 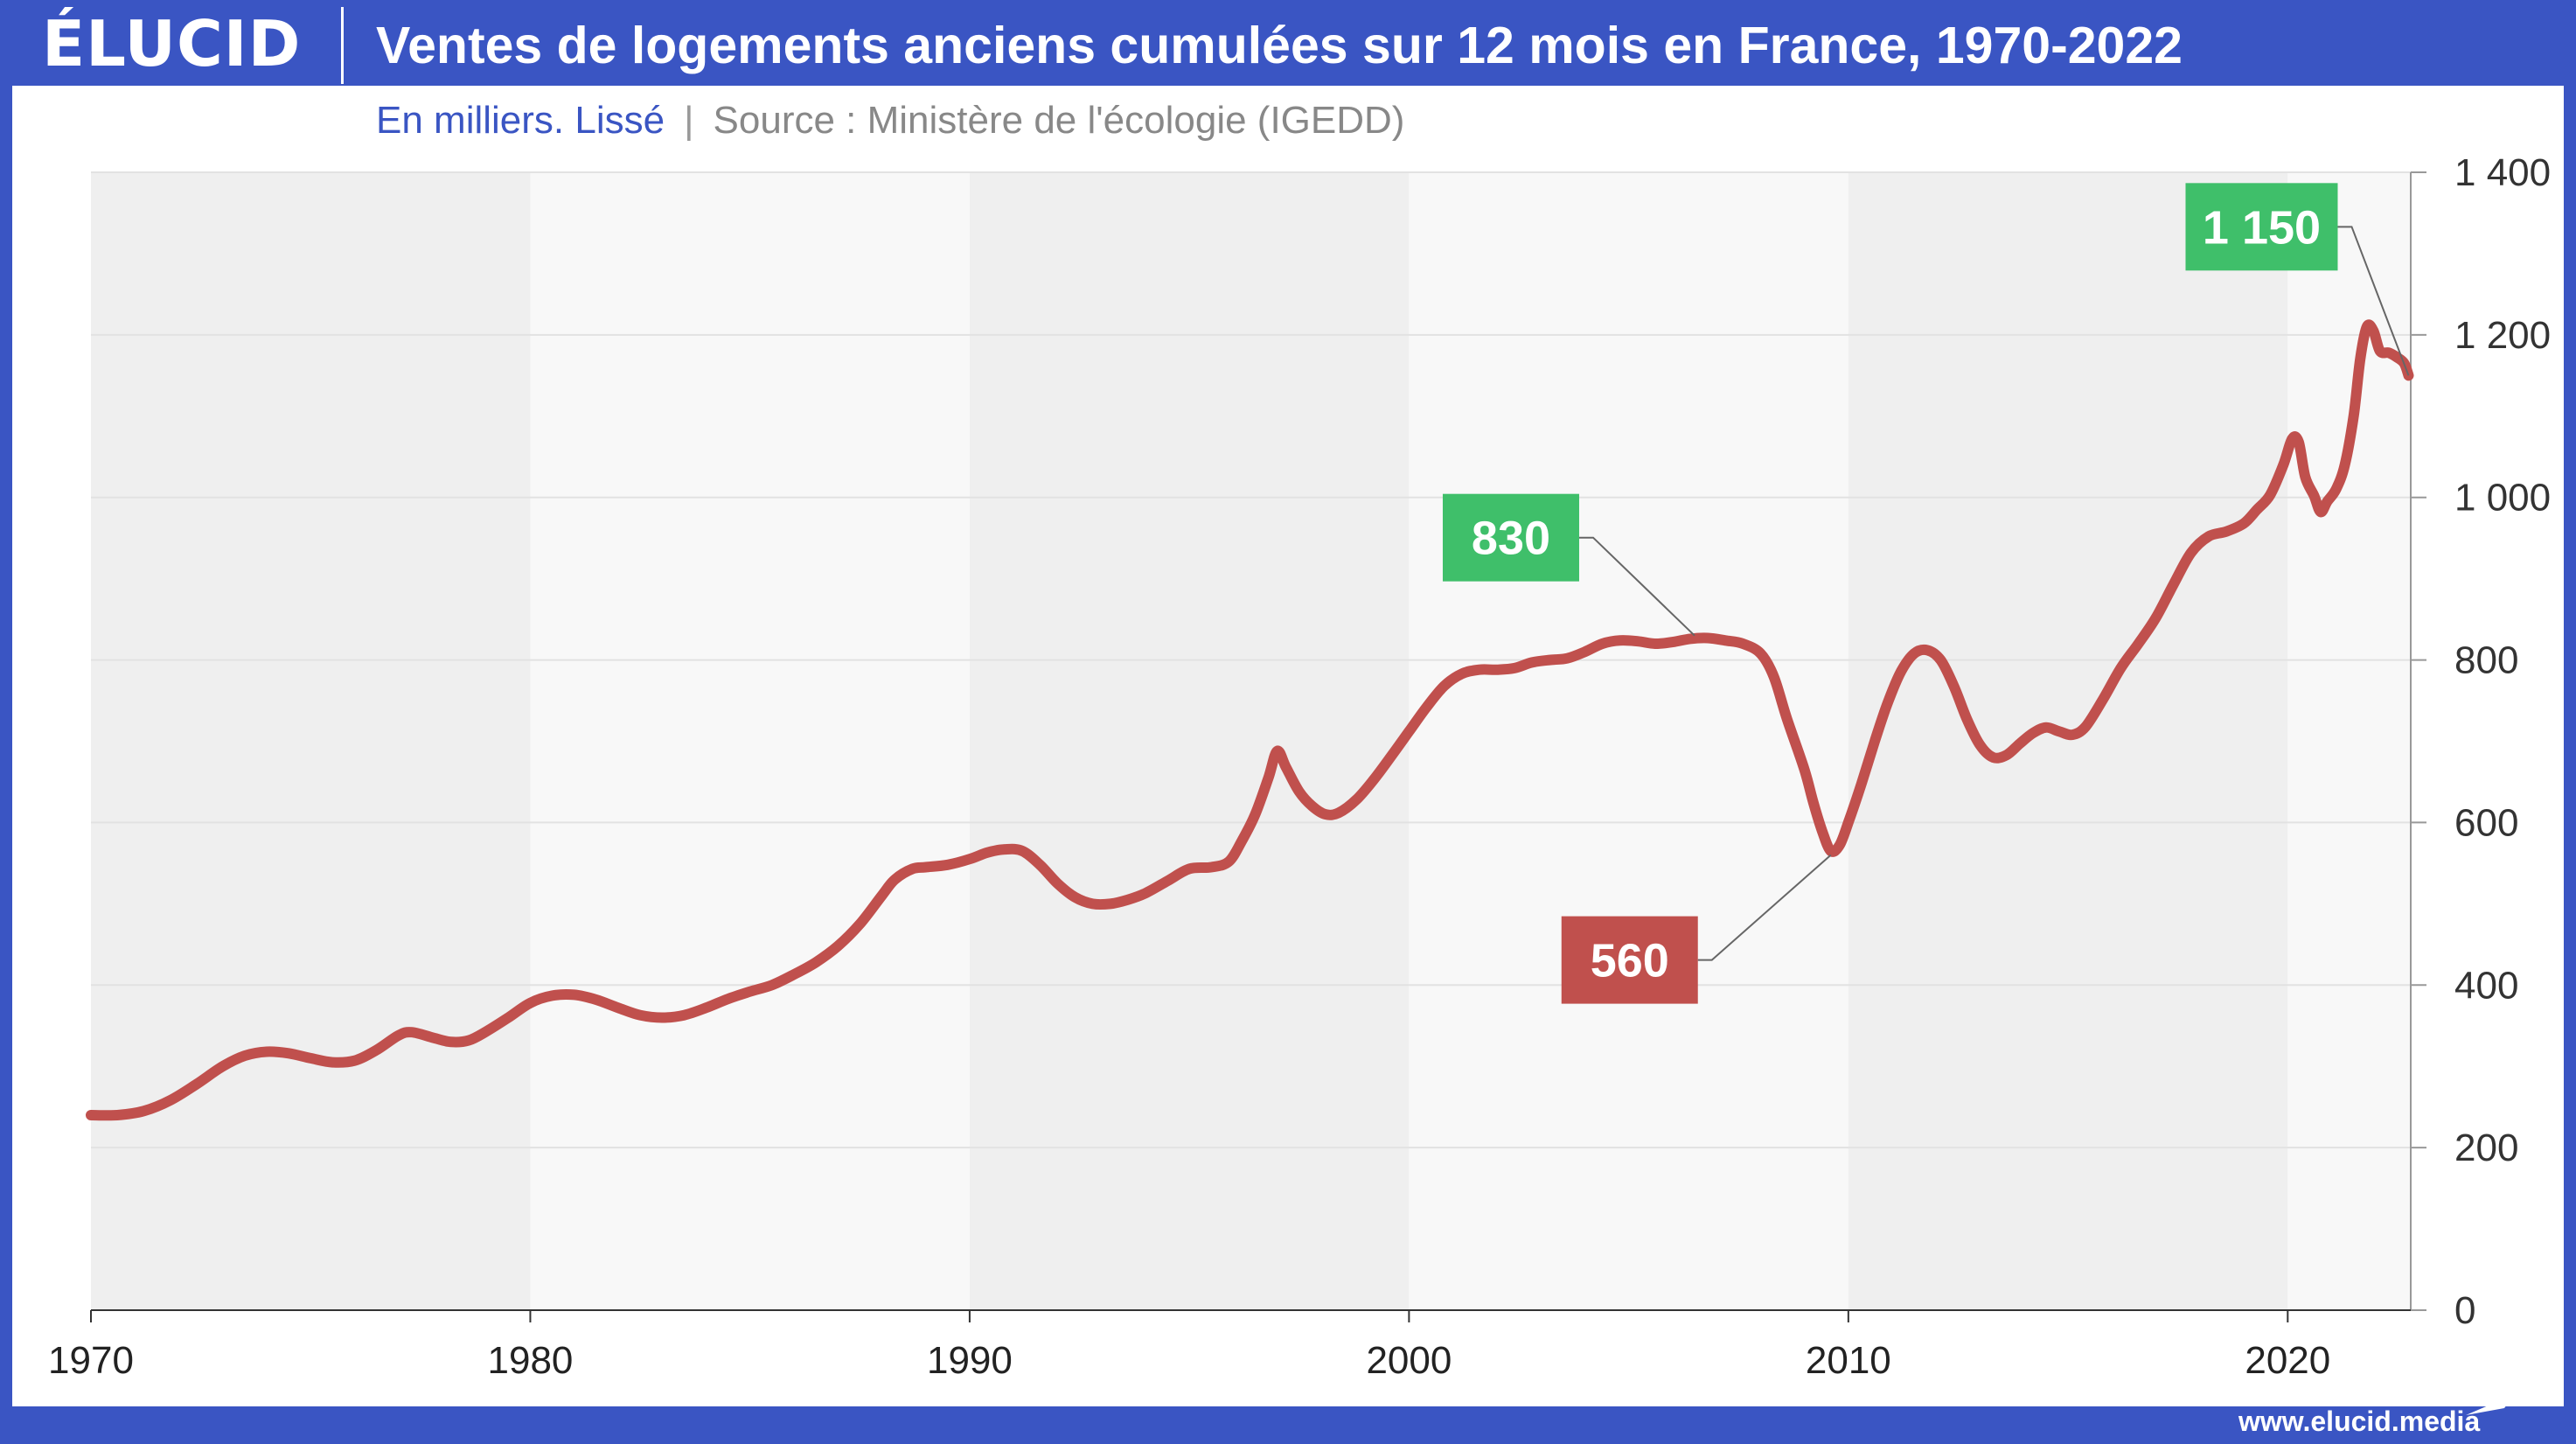 I want to click on footer-url: www.elucid.media, so click(x=2359, y=1421).